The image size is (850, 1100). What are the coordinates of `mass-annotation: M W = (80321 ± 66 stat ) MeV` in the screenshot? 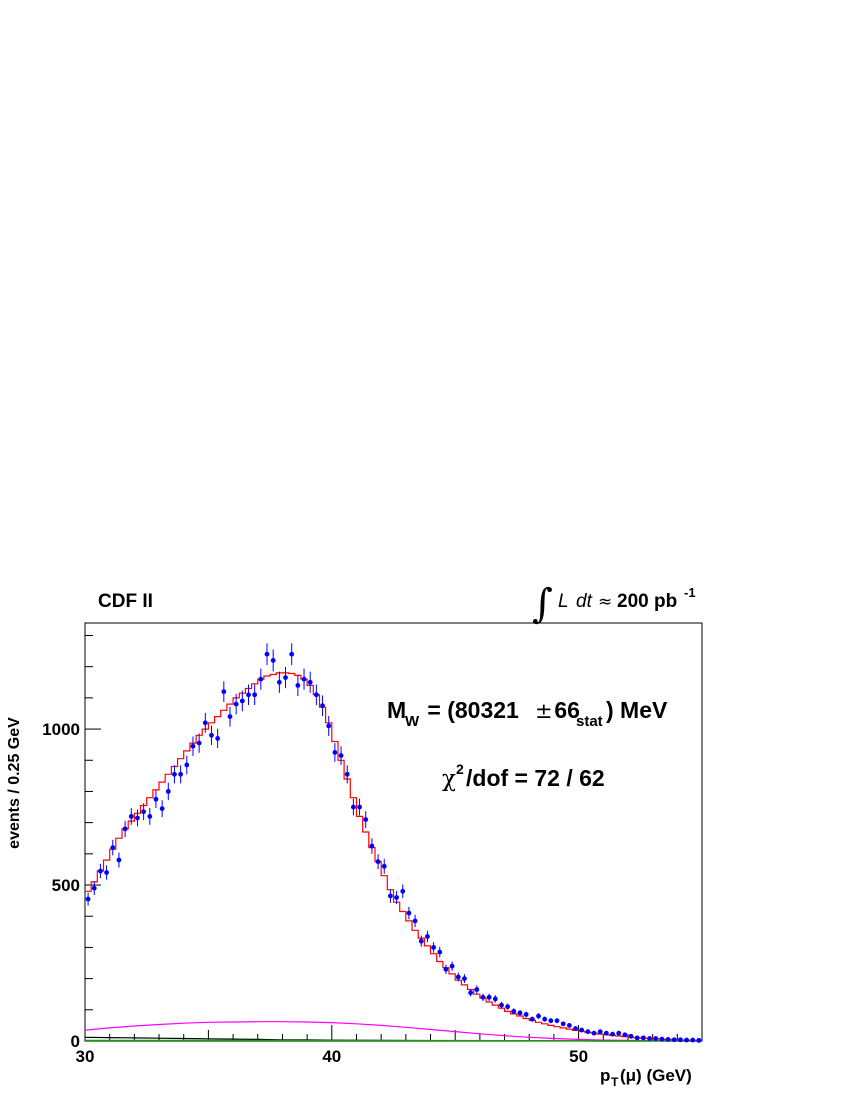 It's located at (527, 713).